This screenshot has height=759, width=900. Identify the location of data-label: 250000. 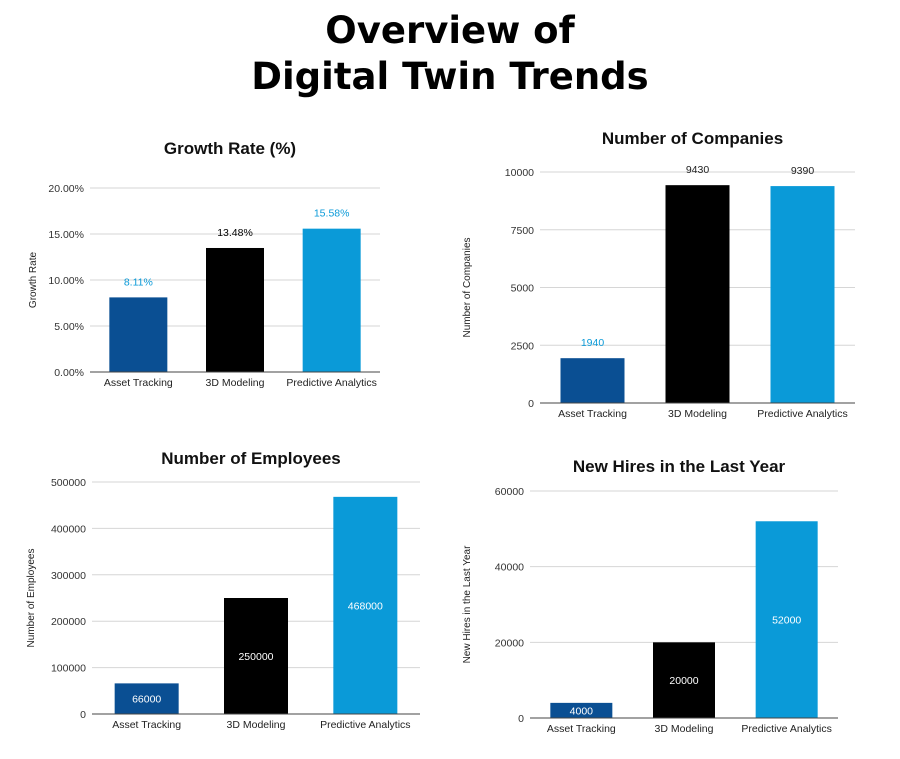
(255, 657).